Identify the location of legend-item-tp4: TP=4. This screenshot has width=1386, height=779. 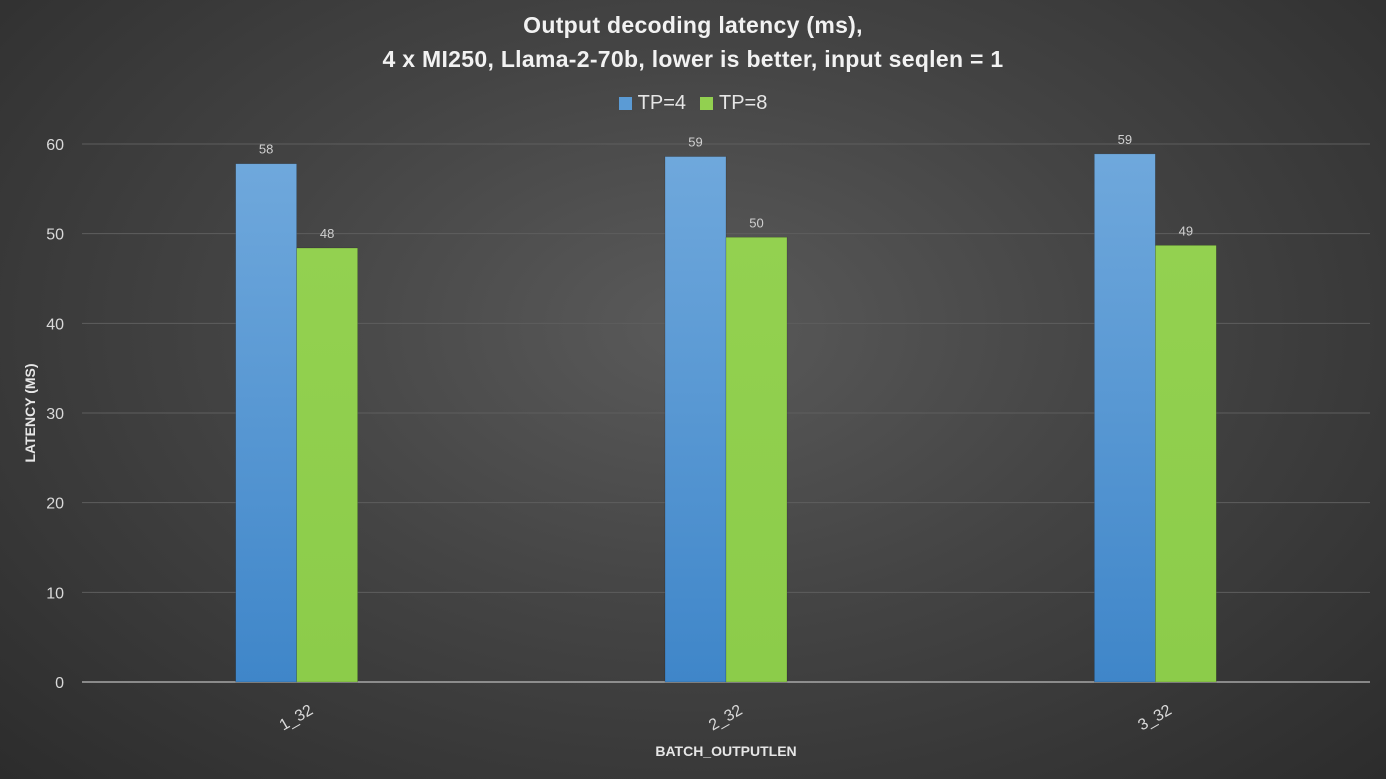
(652, 103).